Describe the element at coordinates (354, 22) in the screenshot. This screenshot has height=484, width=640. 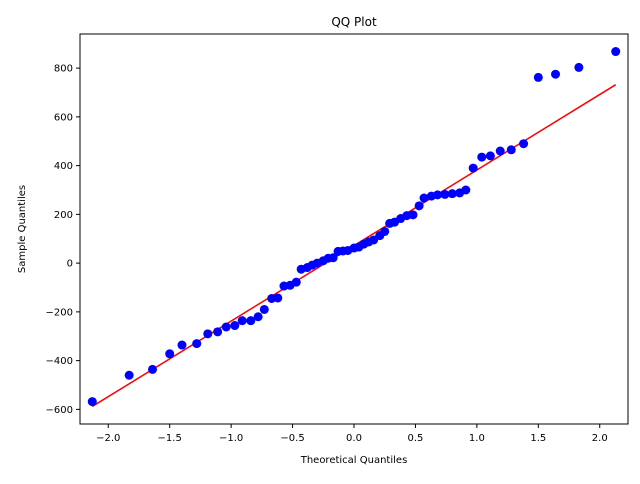
I see `chart-title: QQ Plot` at that location.